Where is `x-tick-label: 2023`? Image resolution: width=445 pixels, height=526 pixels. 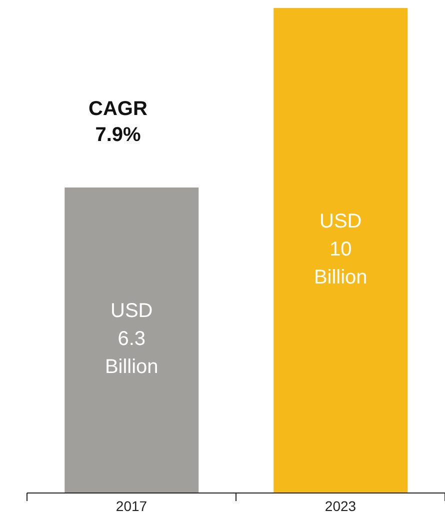 x-tick-label: 2023 is located at coordinates (340, 506).